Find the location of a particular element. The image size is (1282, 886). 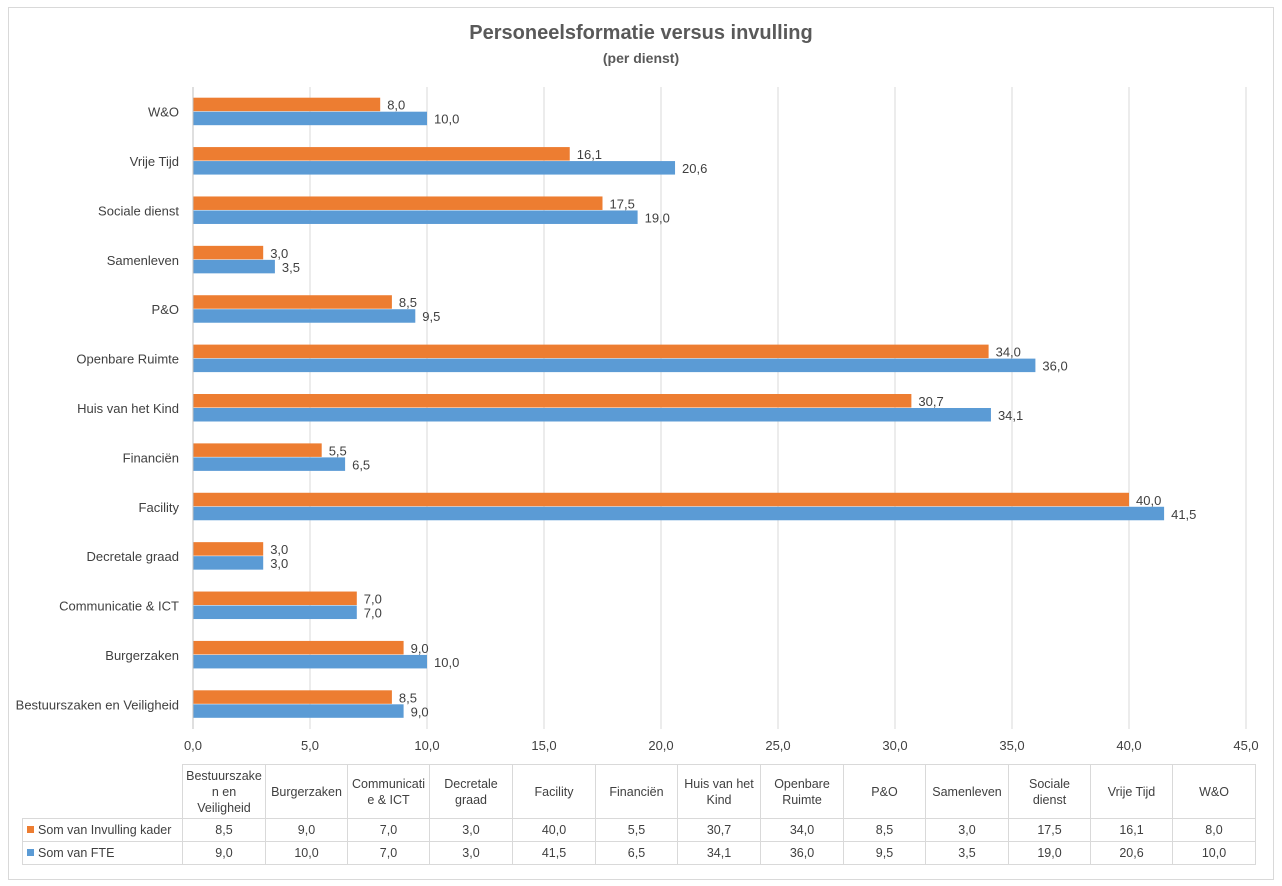

x-tick-label: 30,0 is located at coordinates (894, 745).